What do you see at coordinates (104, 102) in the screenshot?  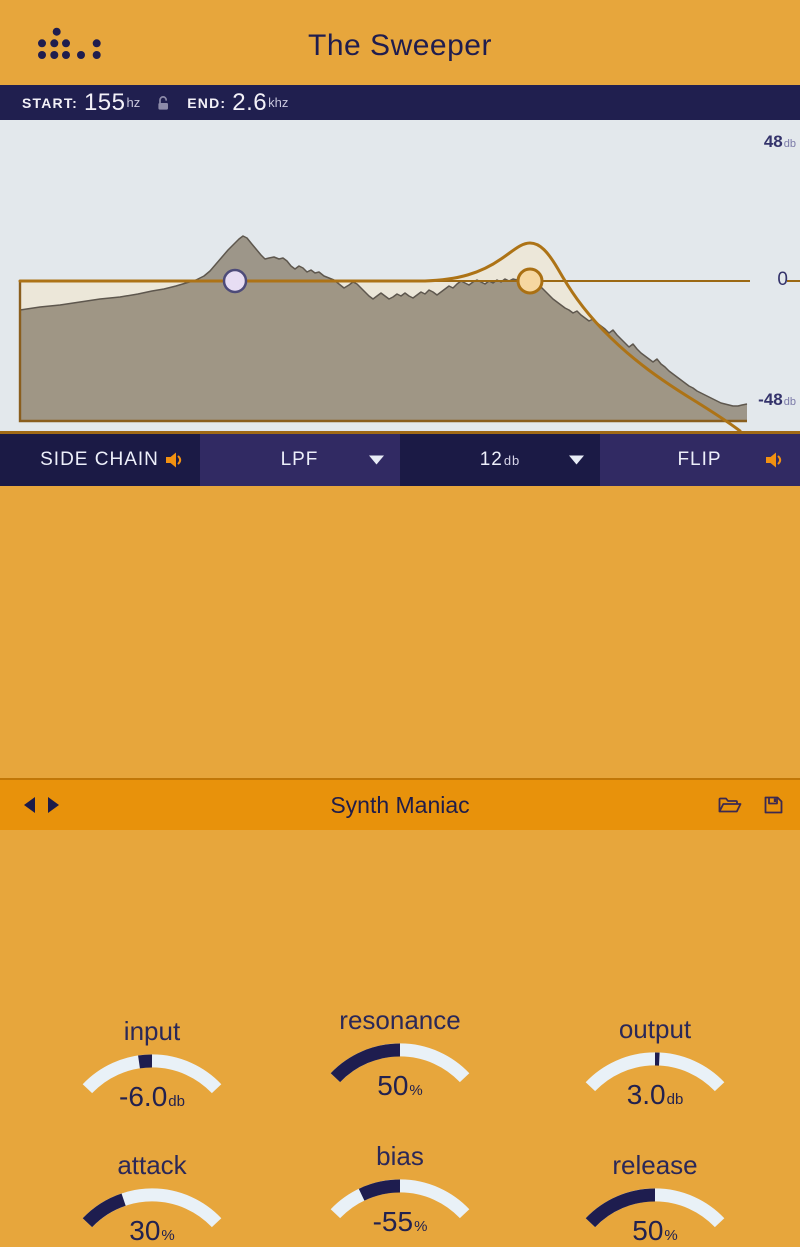 I see `start-frequency-value: 155` at bounding box center [104, 102].